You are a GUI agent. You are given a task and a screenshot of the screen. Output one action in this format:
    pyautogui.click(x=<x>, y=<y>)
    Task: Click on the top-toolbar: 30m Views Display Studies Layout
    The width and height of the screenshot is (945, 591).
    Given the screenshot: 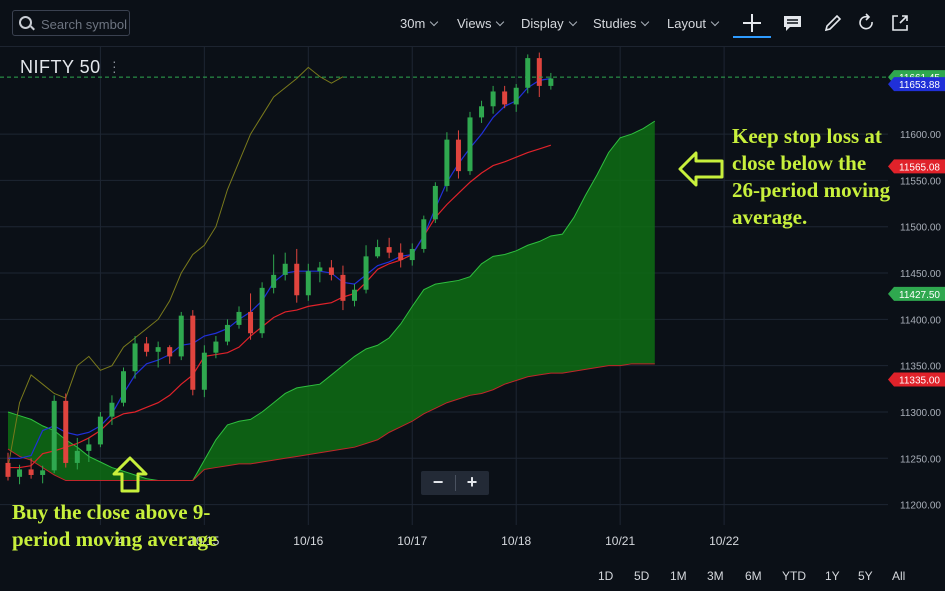 What is the action you would take?
    pyautogui.click(x=472, y=23)
    